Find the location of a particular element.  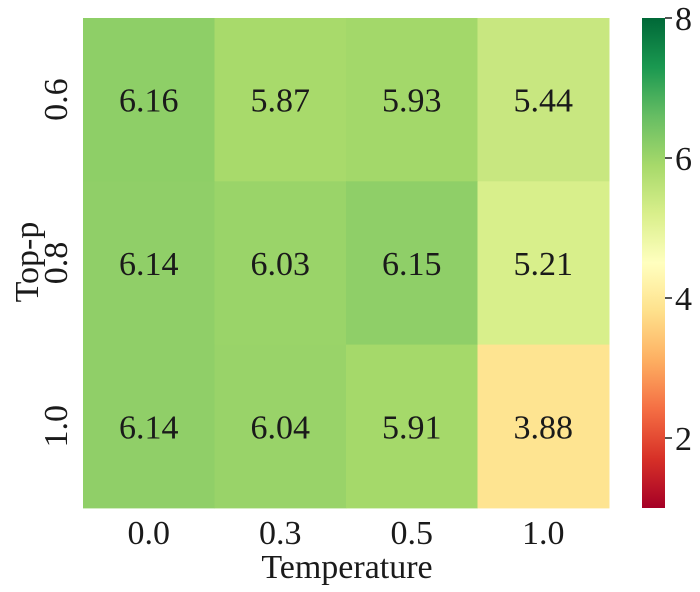

cell-value-label: 6.04 is located at coordinates (281, 427).